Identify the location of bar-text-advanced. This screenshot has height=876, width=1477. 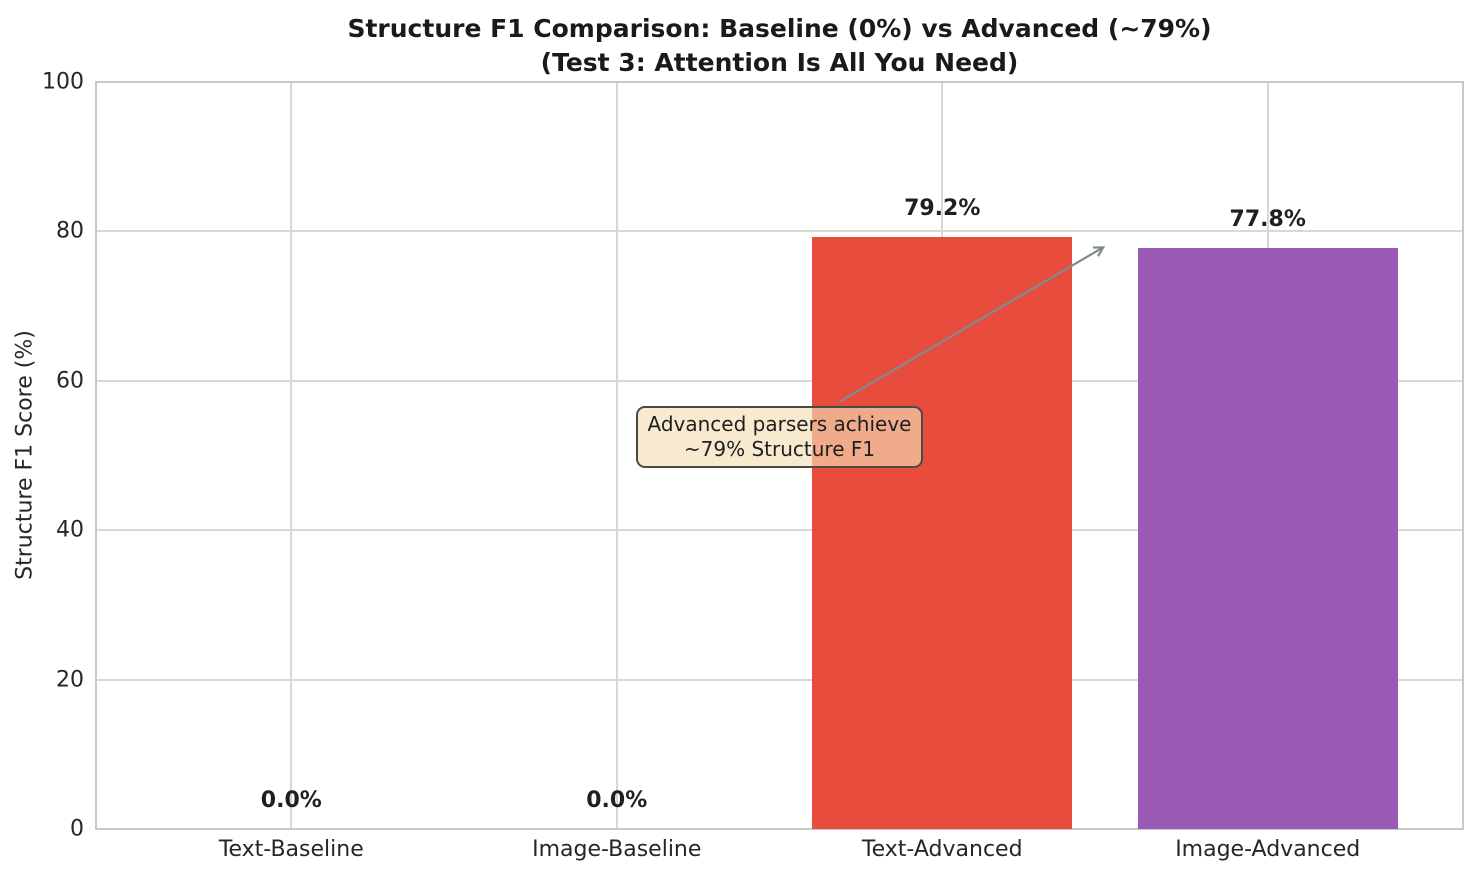
(942, 533).